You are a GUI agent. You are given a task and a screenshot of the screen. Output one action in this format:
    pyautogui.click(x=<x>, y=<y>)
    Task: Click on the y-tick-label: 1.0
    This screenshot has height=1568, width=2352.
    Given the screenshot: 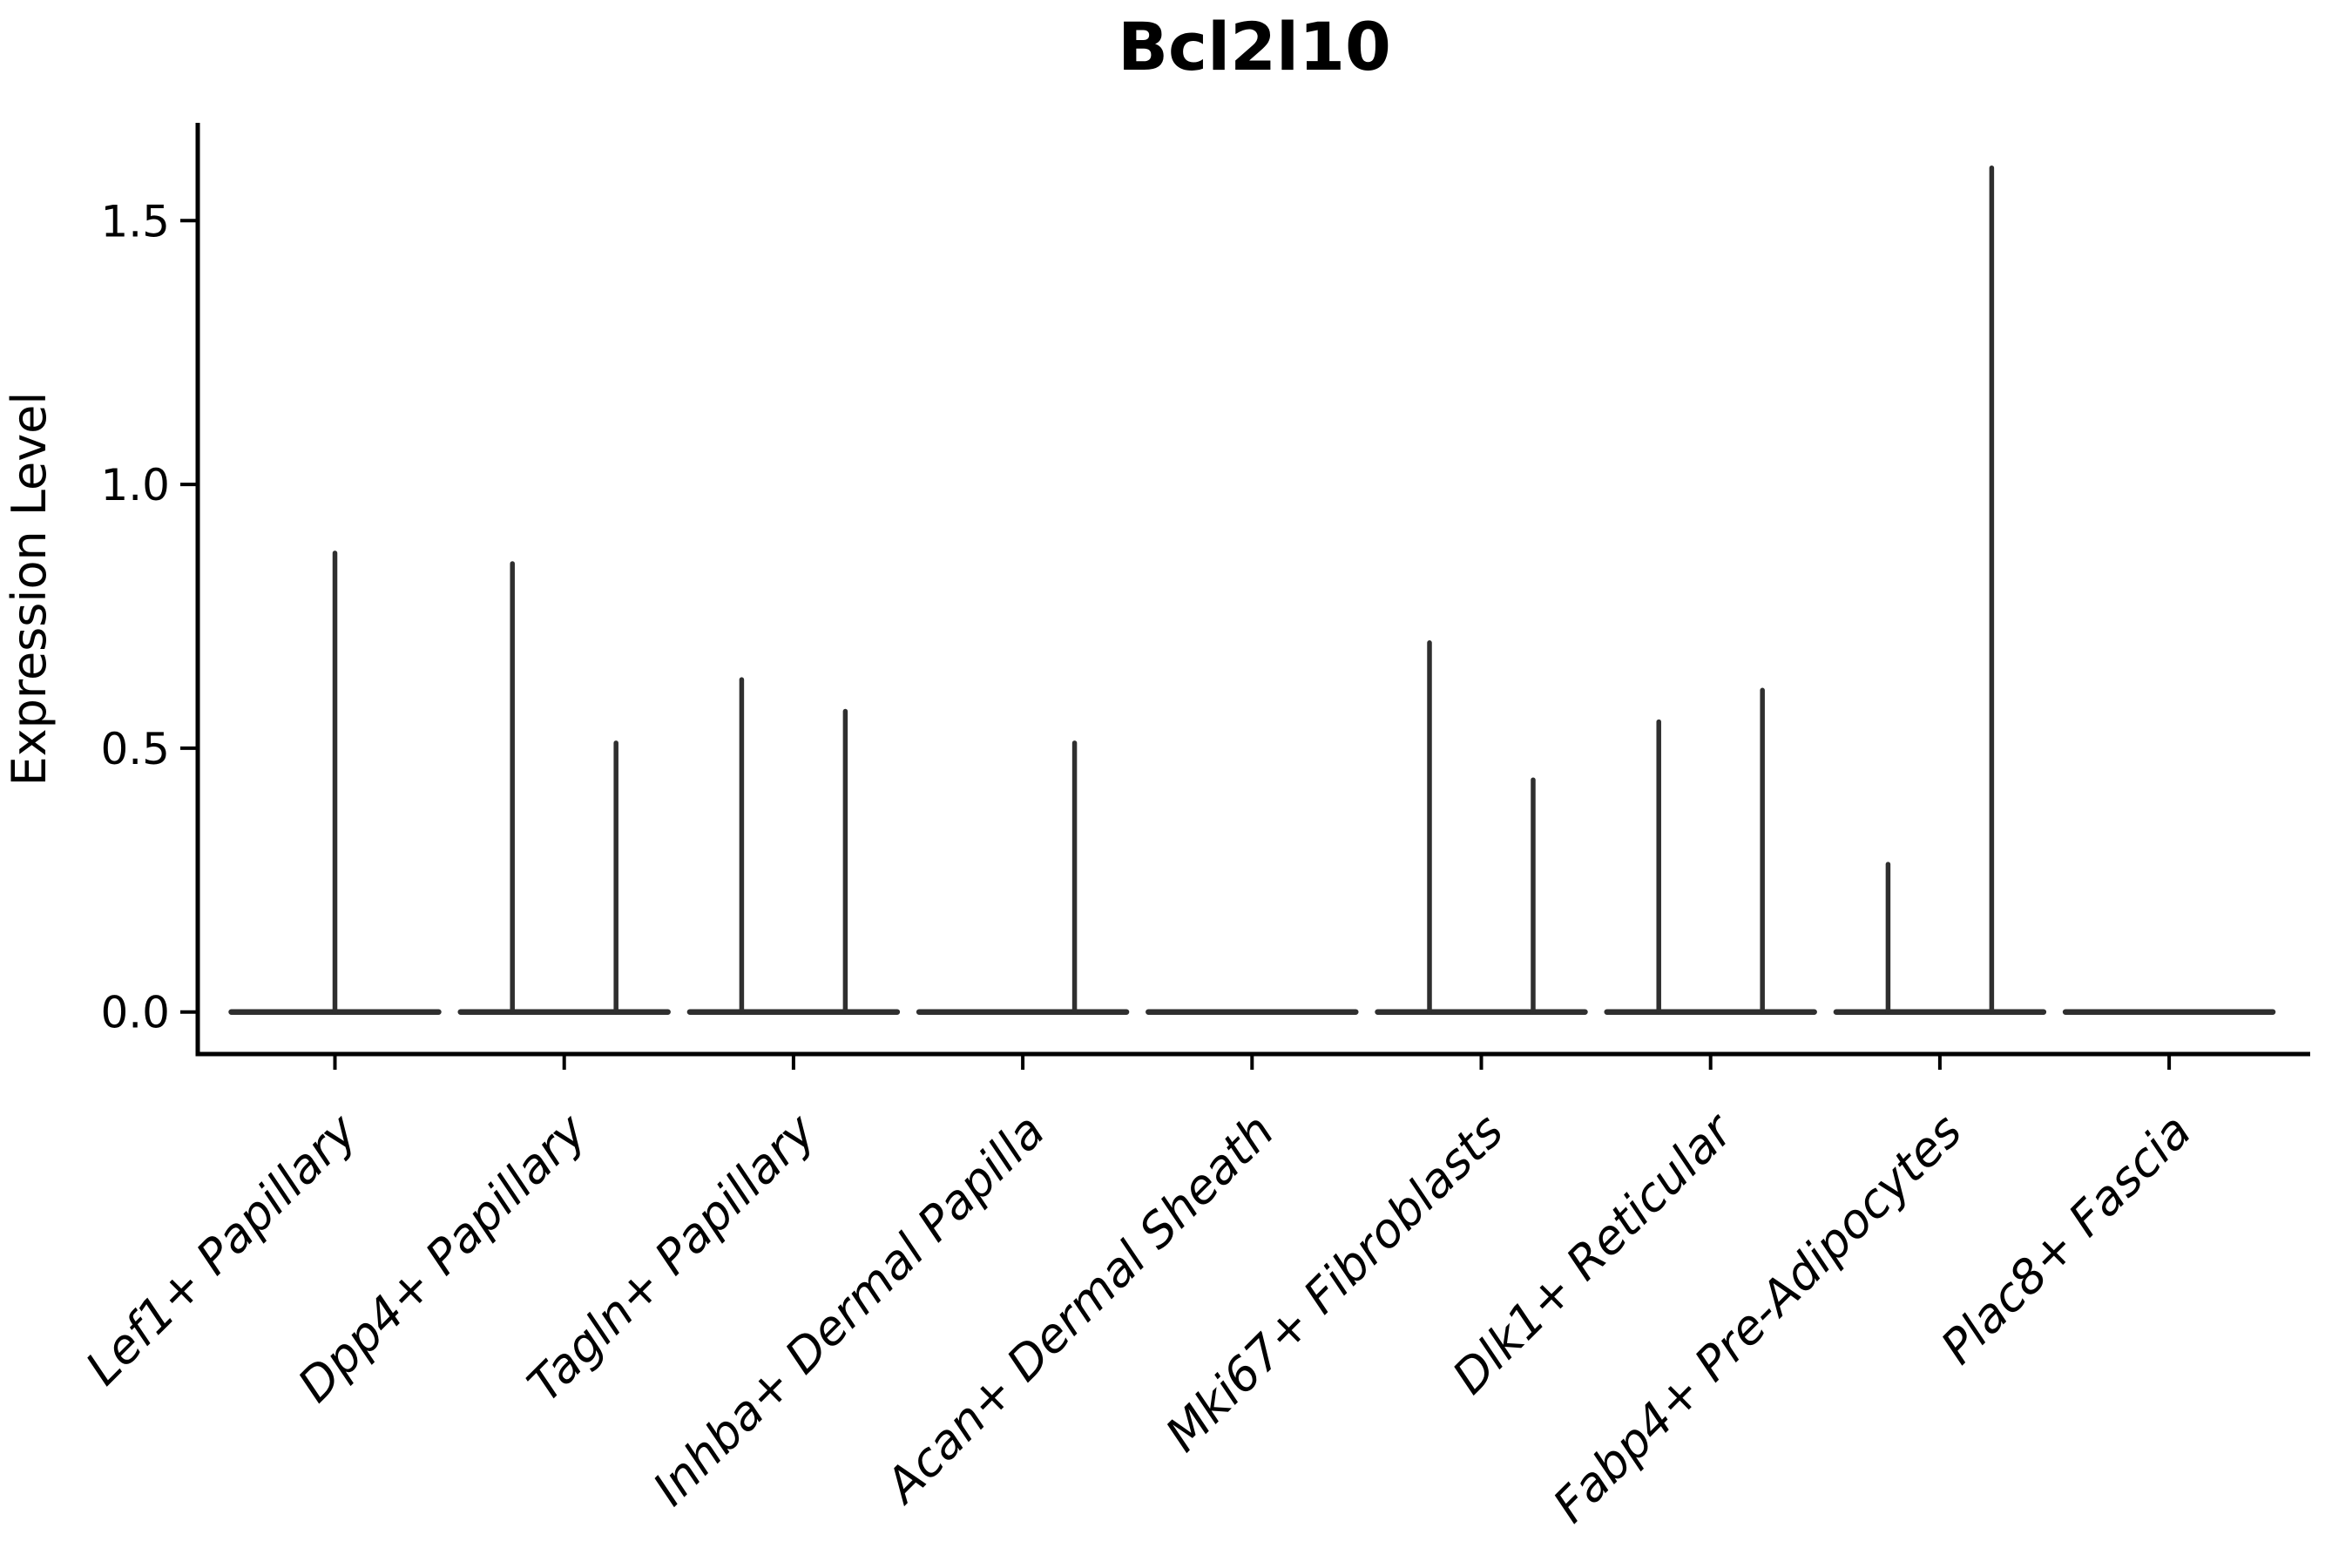 What is the action you would take?
    pyautogui.click(x=135, y=485)
    